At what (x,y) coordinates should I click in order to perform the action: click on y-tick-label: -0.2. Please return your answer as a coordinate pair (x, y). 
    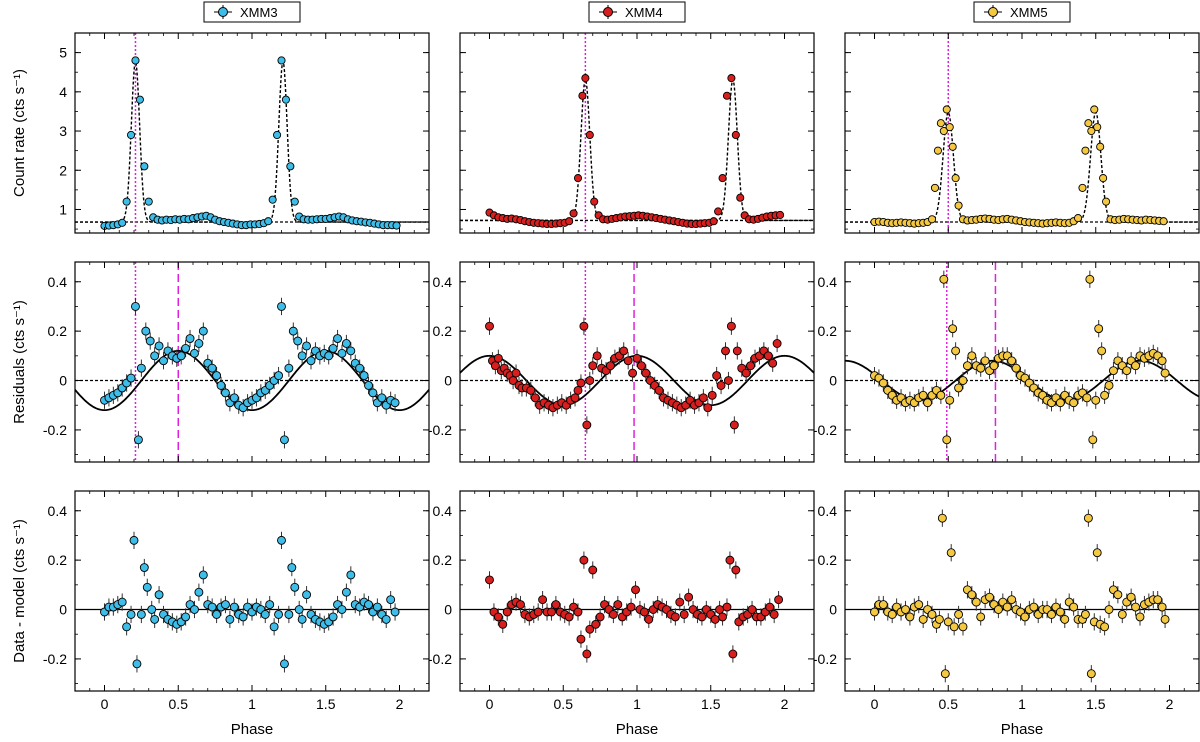
    Looking at the image, I should click on (55, 659).